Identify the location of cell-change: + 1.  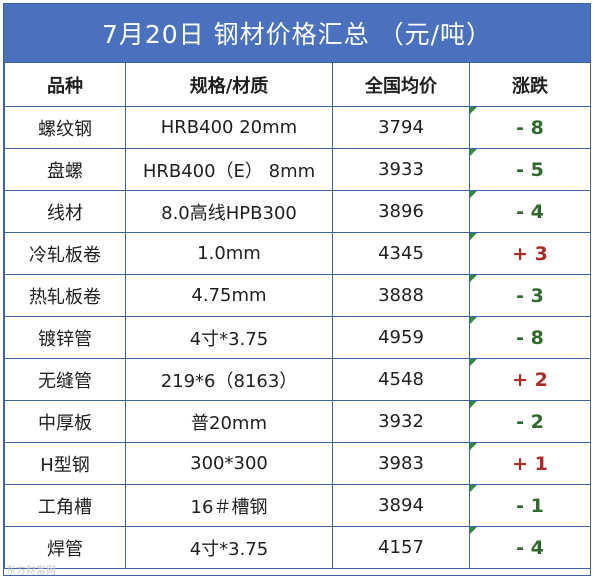
(530, 463).